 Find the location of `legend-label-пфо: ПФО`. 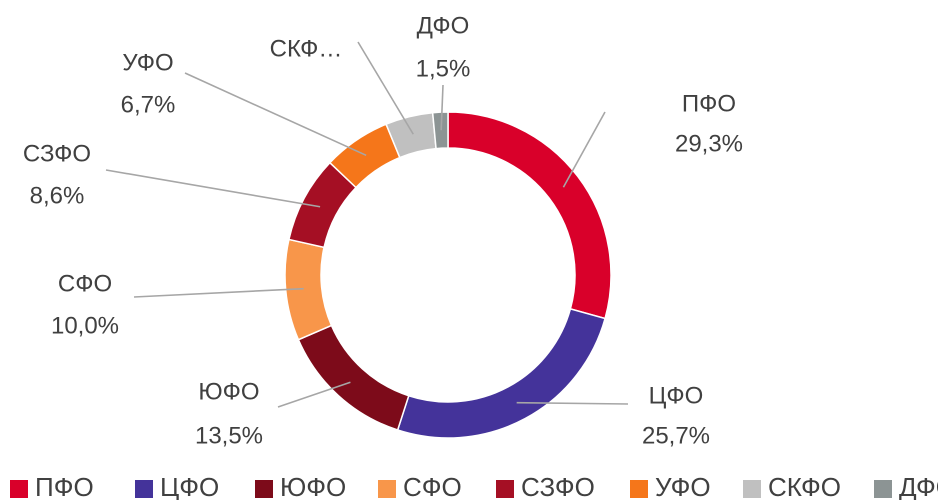

legend-label-пфо: ПФО is located at coordinates (64, 486).